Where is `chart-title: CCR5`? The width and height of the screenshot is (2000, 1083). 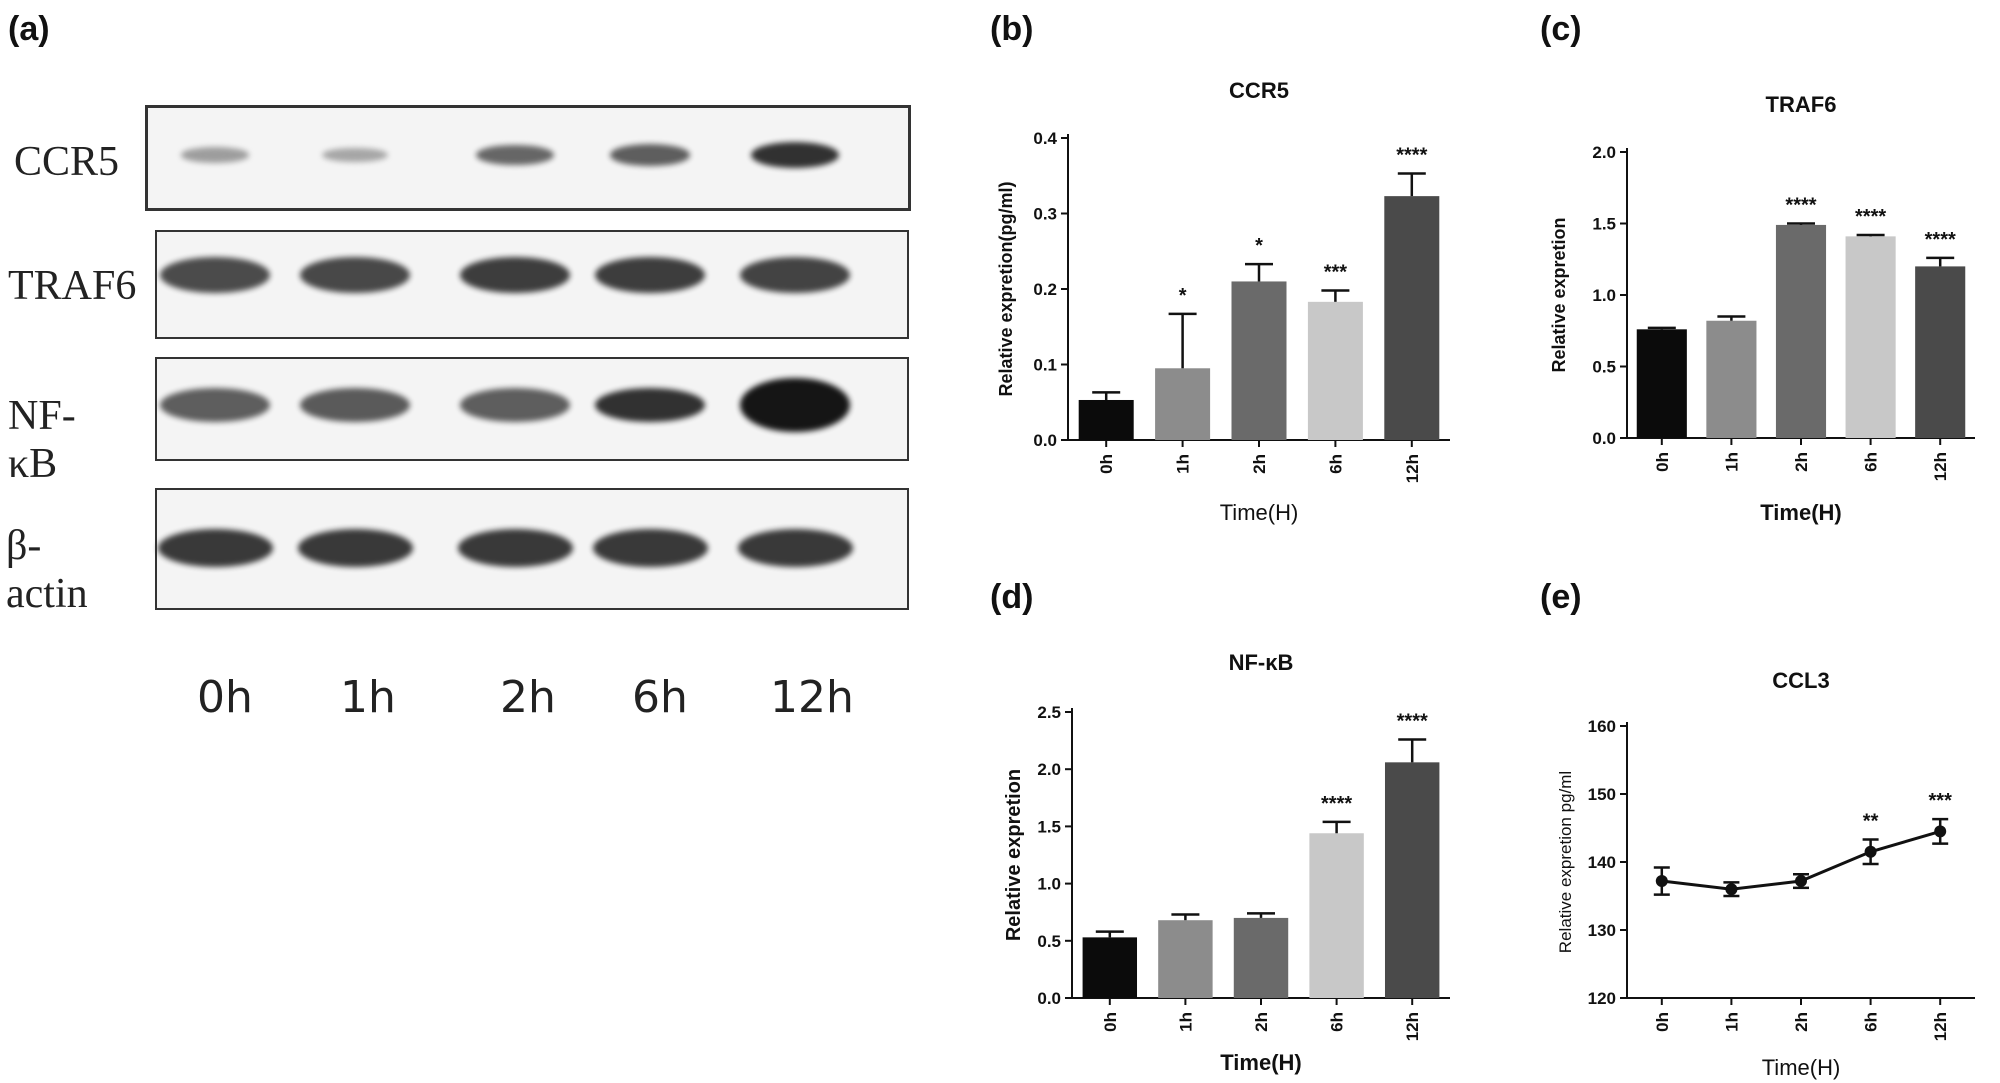
chart-title: CCR5 is located at coordinates (1259, 90).